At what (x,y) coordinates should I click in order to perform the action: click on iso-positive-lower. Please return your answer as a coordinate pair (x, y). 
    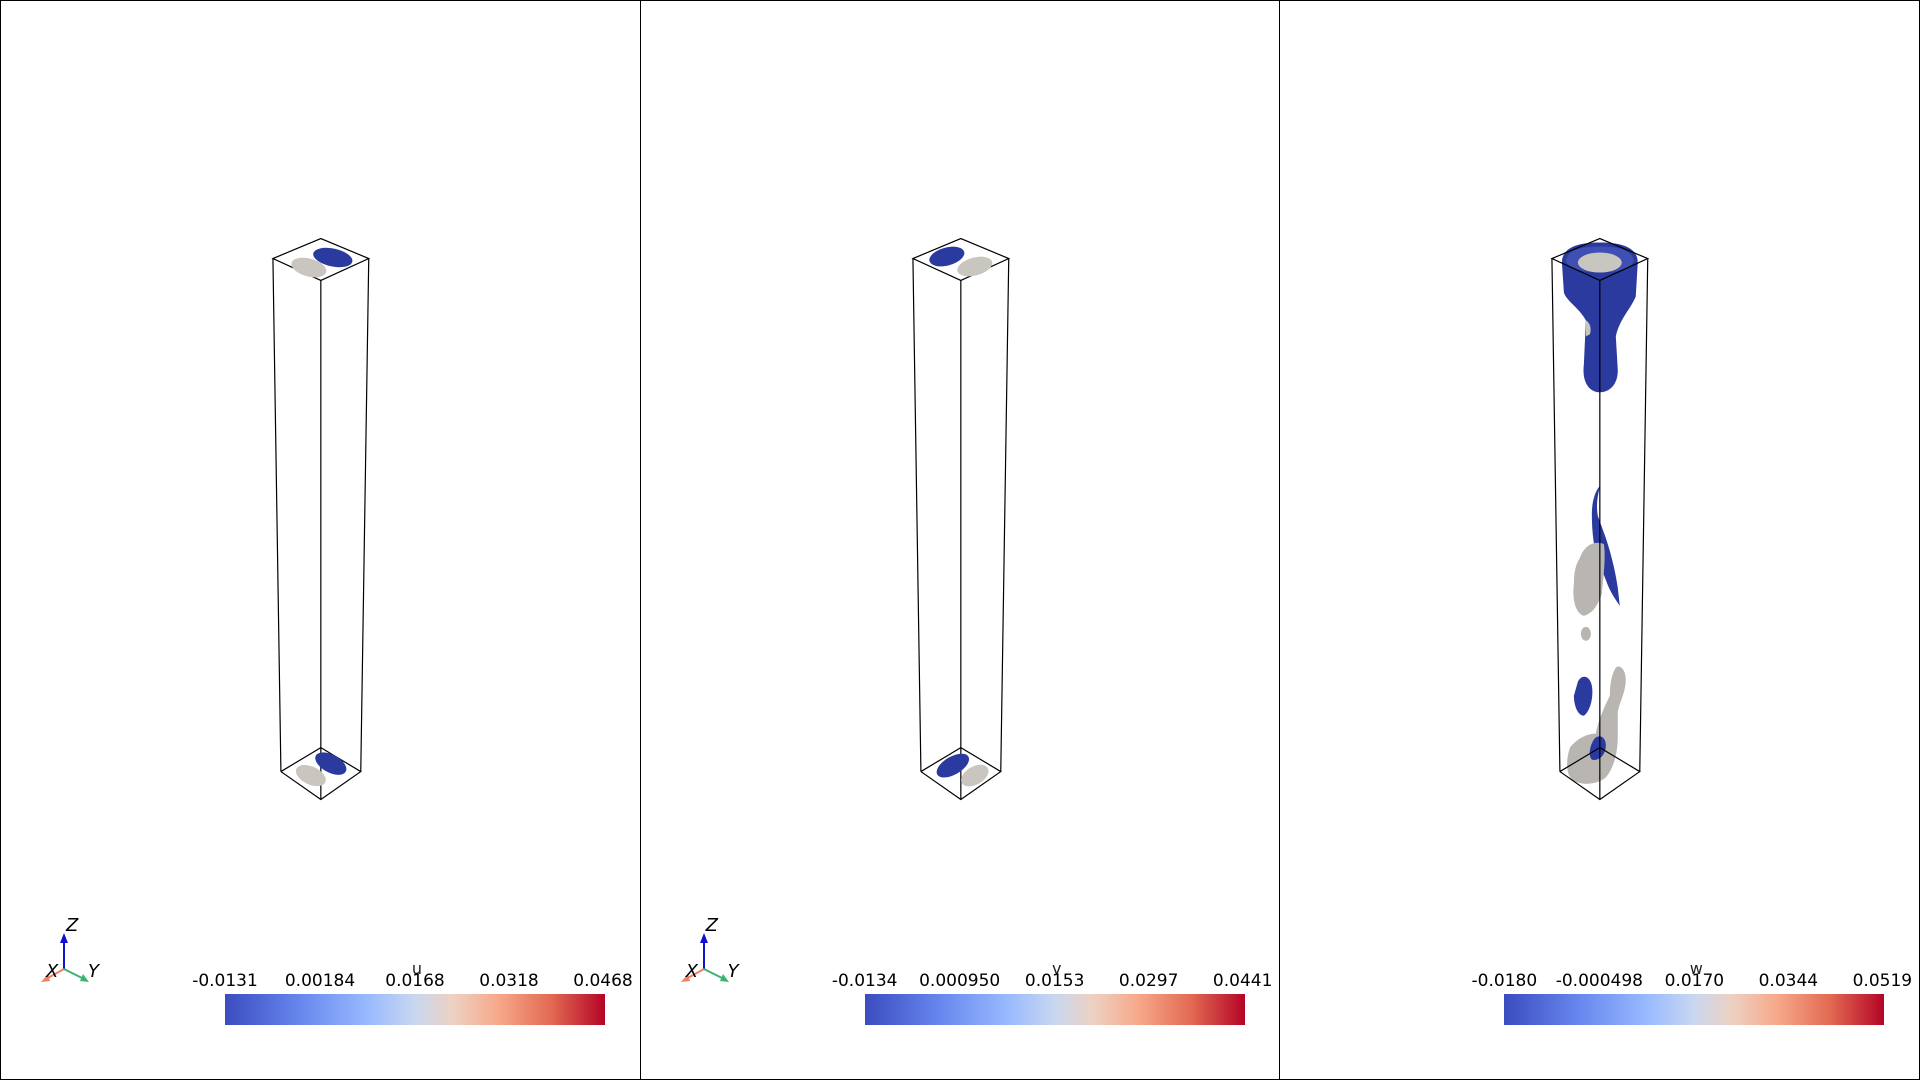
    Looking at the image, I should click on (1597, 725).